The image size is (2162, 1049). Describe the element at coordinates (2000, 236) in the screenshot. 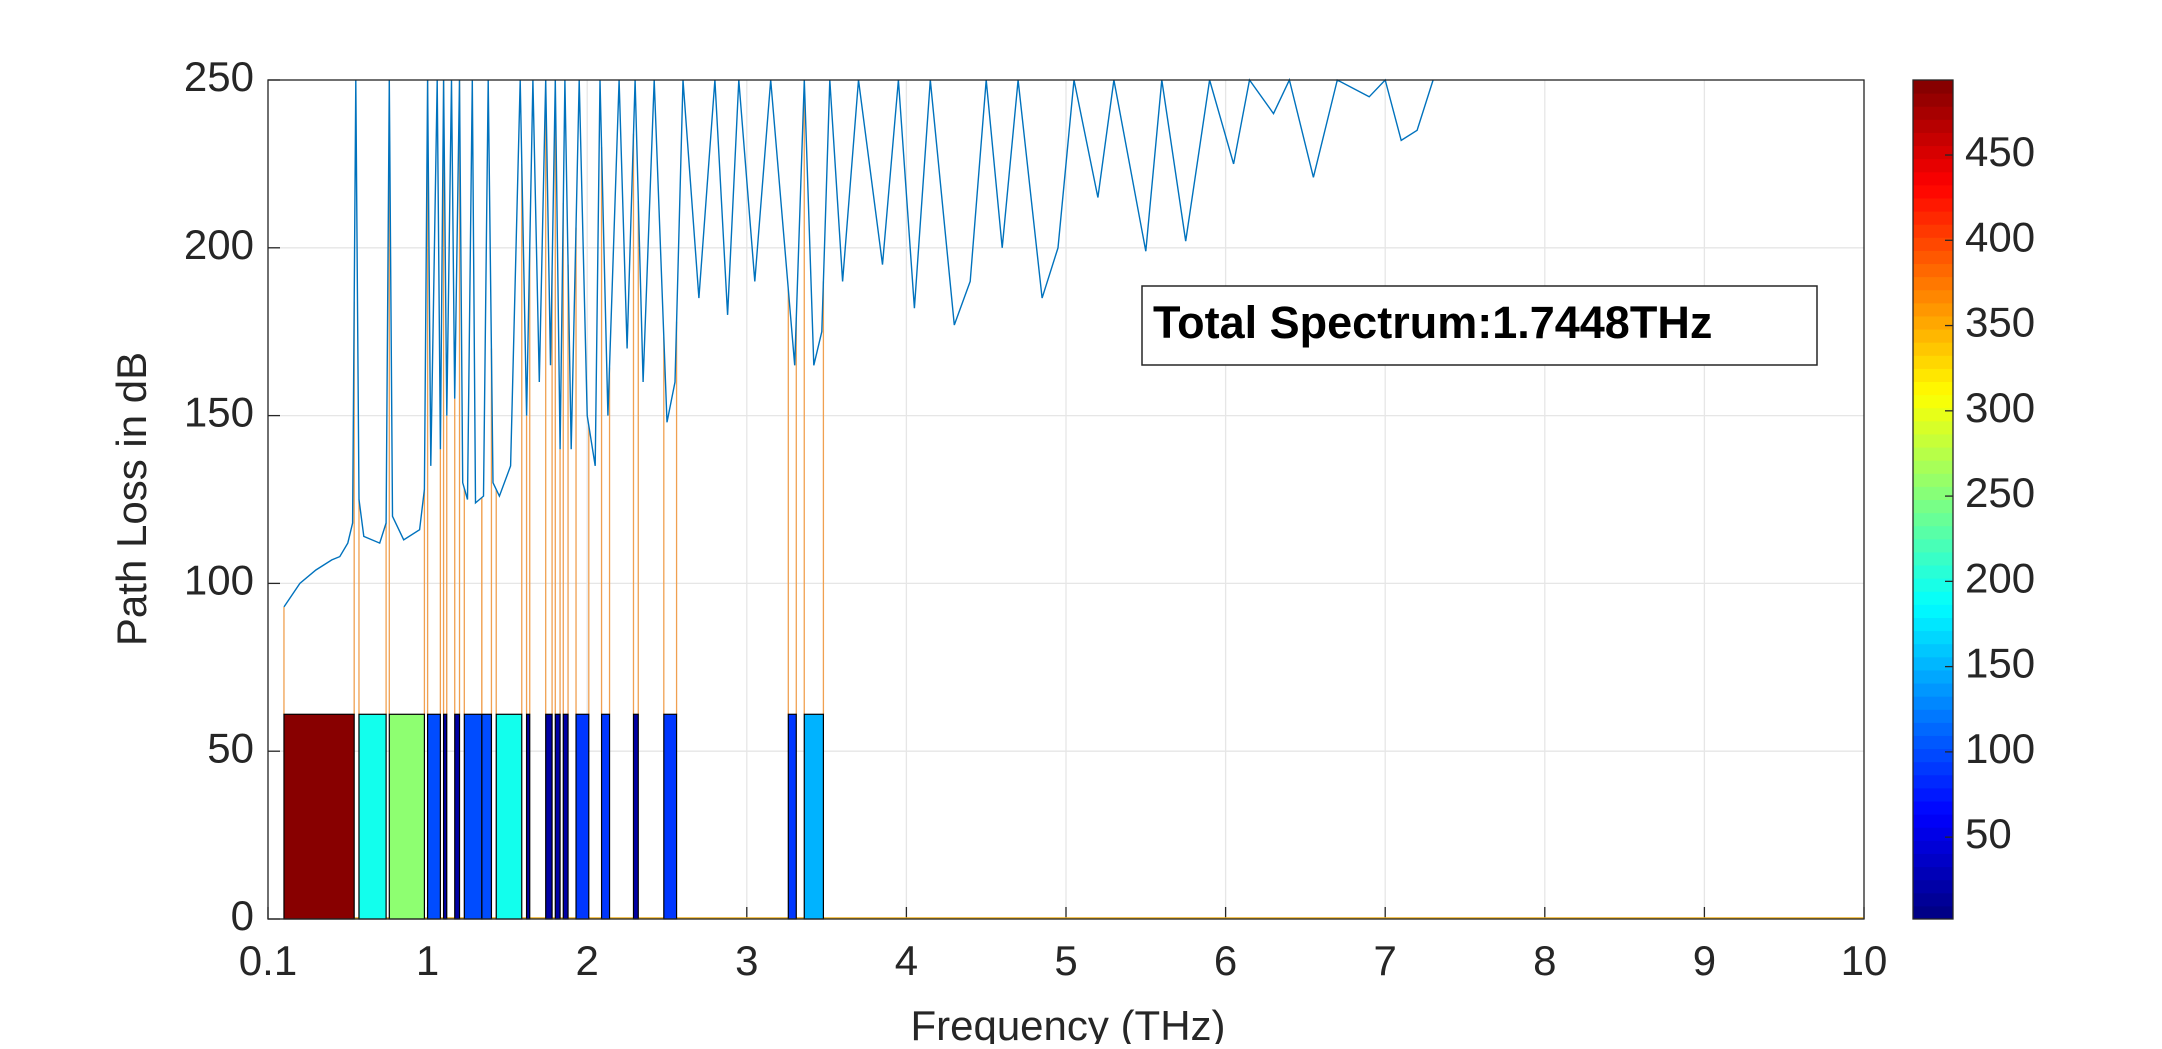

I see `colorbar-tick-label: 400` at that location.